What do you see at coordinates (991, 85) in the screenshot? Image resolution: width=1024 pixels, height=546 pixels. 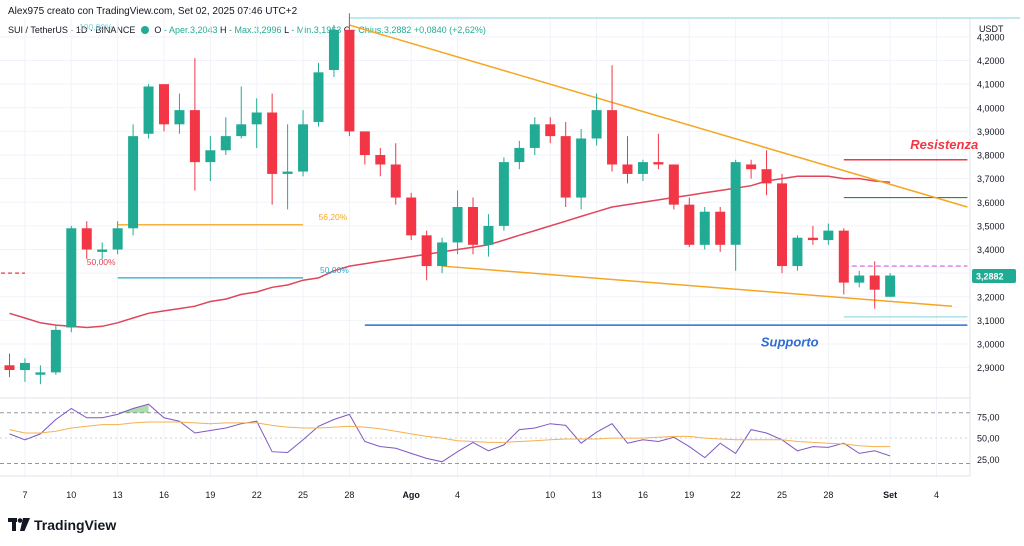 I see `price-tick-label: 4,1000` at bounding box center [991, 85].